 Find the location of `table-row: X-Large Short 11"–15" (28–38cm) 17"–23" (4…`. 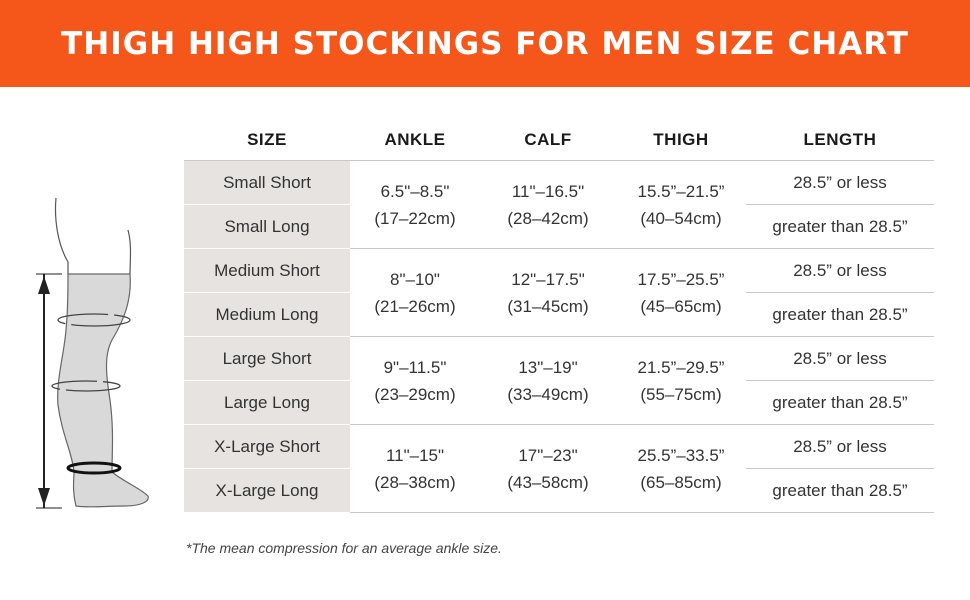

table-row: X-Large Short 11"–15" (28–38cm) 17"–23" (4… is located at coordinates (559, 468).